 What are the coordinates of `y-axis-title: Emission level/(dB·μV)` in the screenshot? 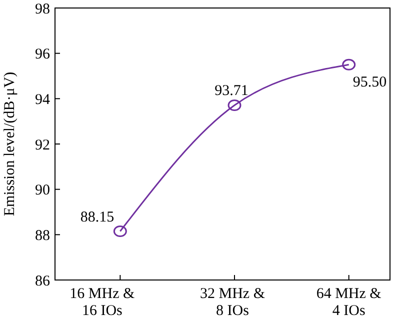 It's located at (10, 144).